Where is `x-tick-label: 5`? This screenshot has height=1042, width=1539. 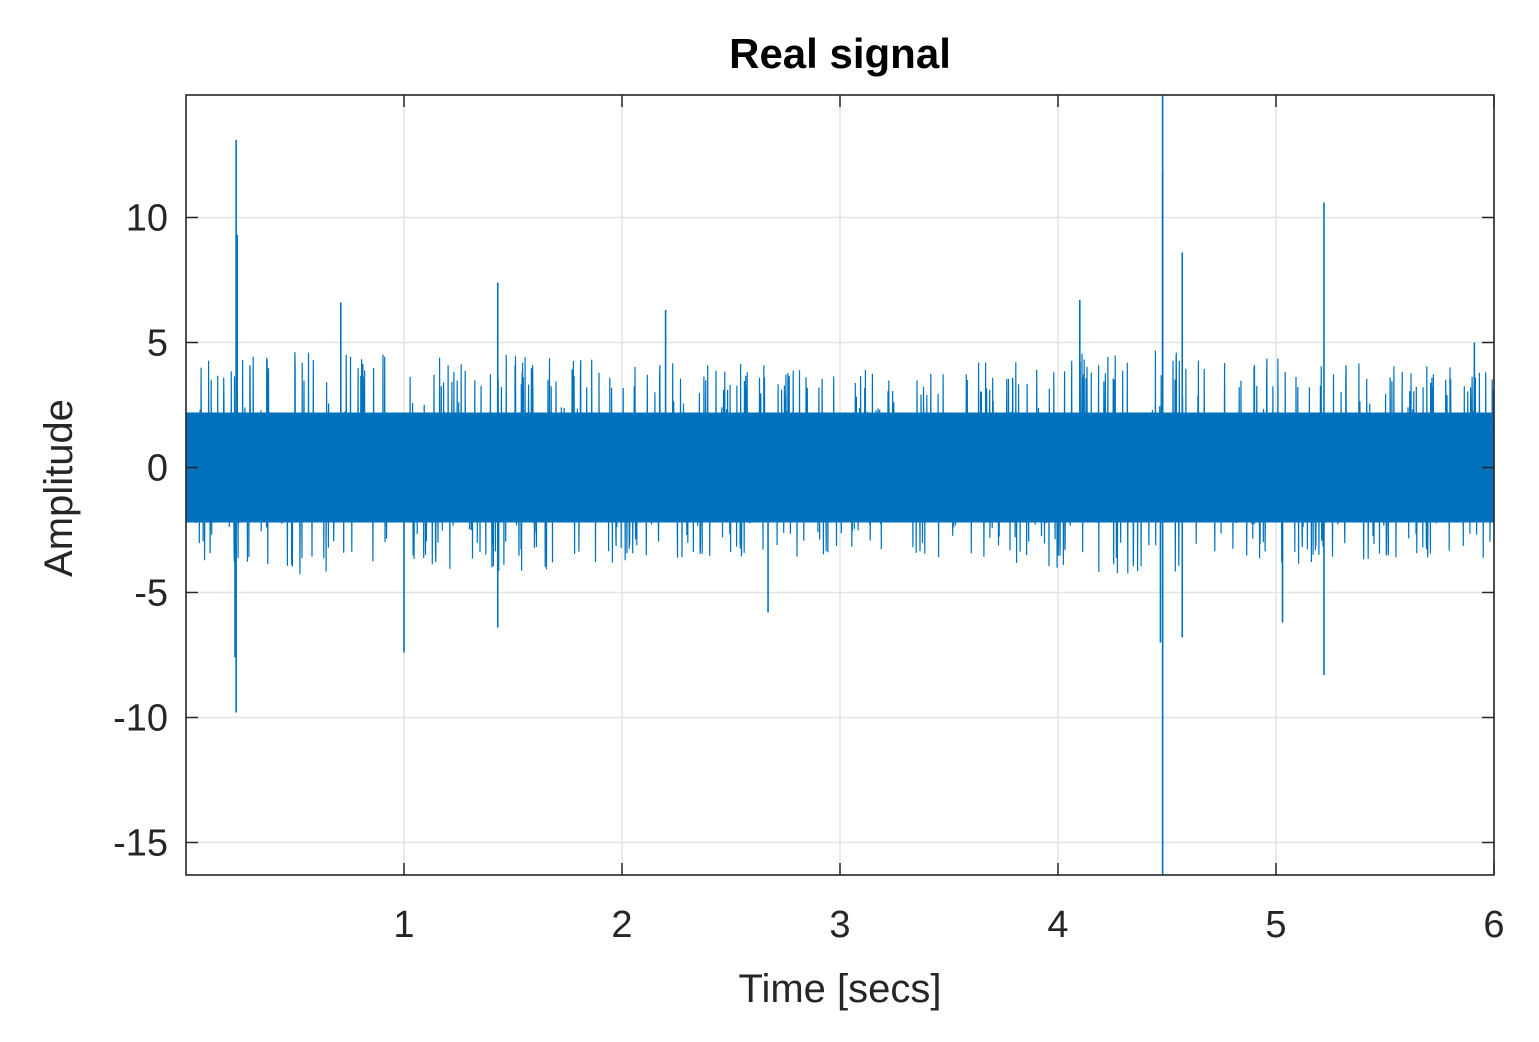
x-tick-label: 5 is located at coordinates (1275, 925).